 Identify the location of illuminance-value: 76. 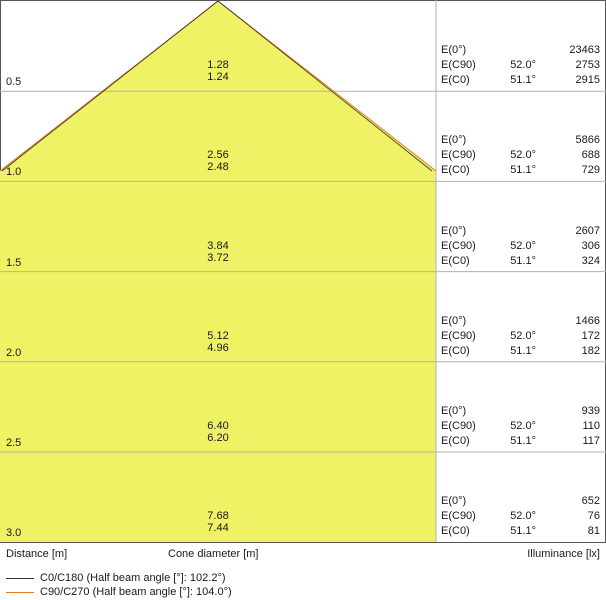
(593, 516).